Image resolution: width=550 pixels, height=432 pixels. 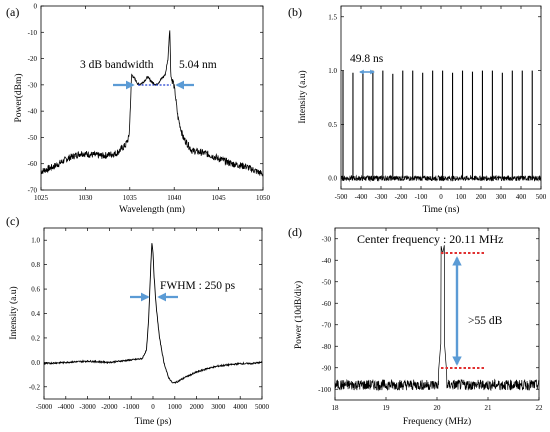 What do you see at coordinates (441, 178) in the screenshot?
I see `baseline-noise` at bounding box center [441, 178].